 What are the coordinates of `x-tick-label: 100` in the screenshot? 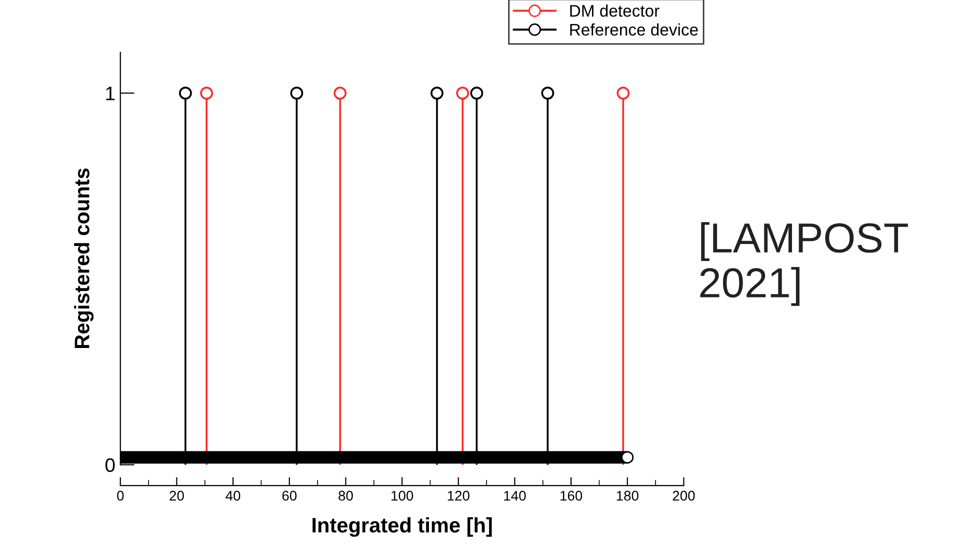 It's located at (403, 495).